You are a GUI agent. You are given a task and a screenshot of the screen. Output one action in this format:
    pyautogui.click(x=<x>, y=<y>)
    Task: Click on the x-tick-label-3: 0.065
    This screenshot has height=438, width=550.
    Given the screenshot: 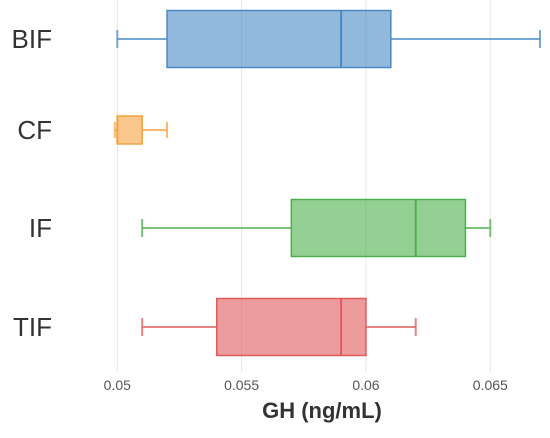 What is the action you would take?
    pyautogui.click(x=490, y=385)
    